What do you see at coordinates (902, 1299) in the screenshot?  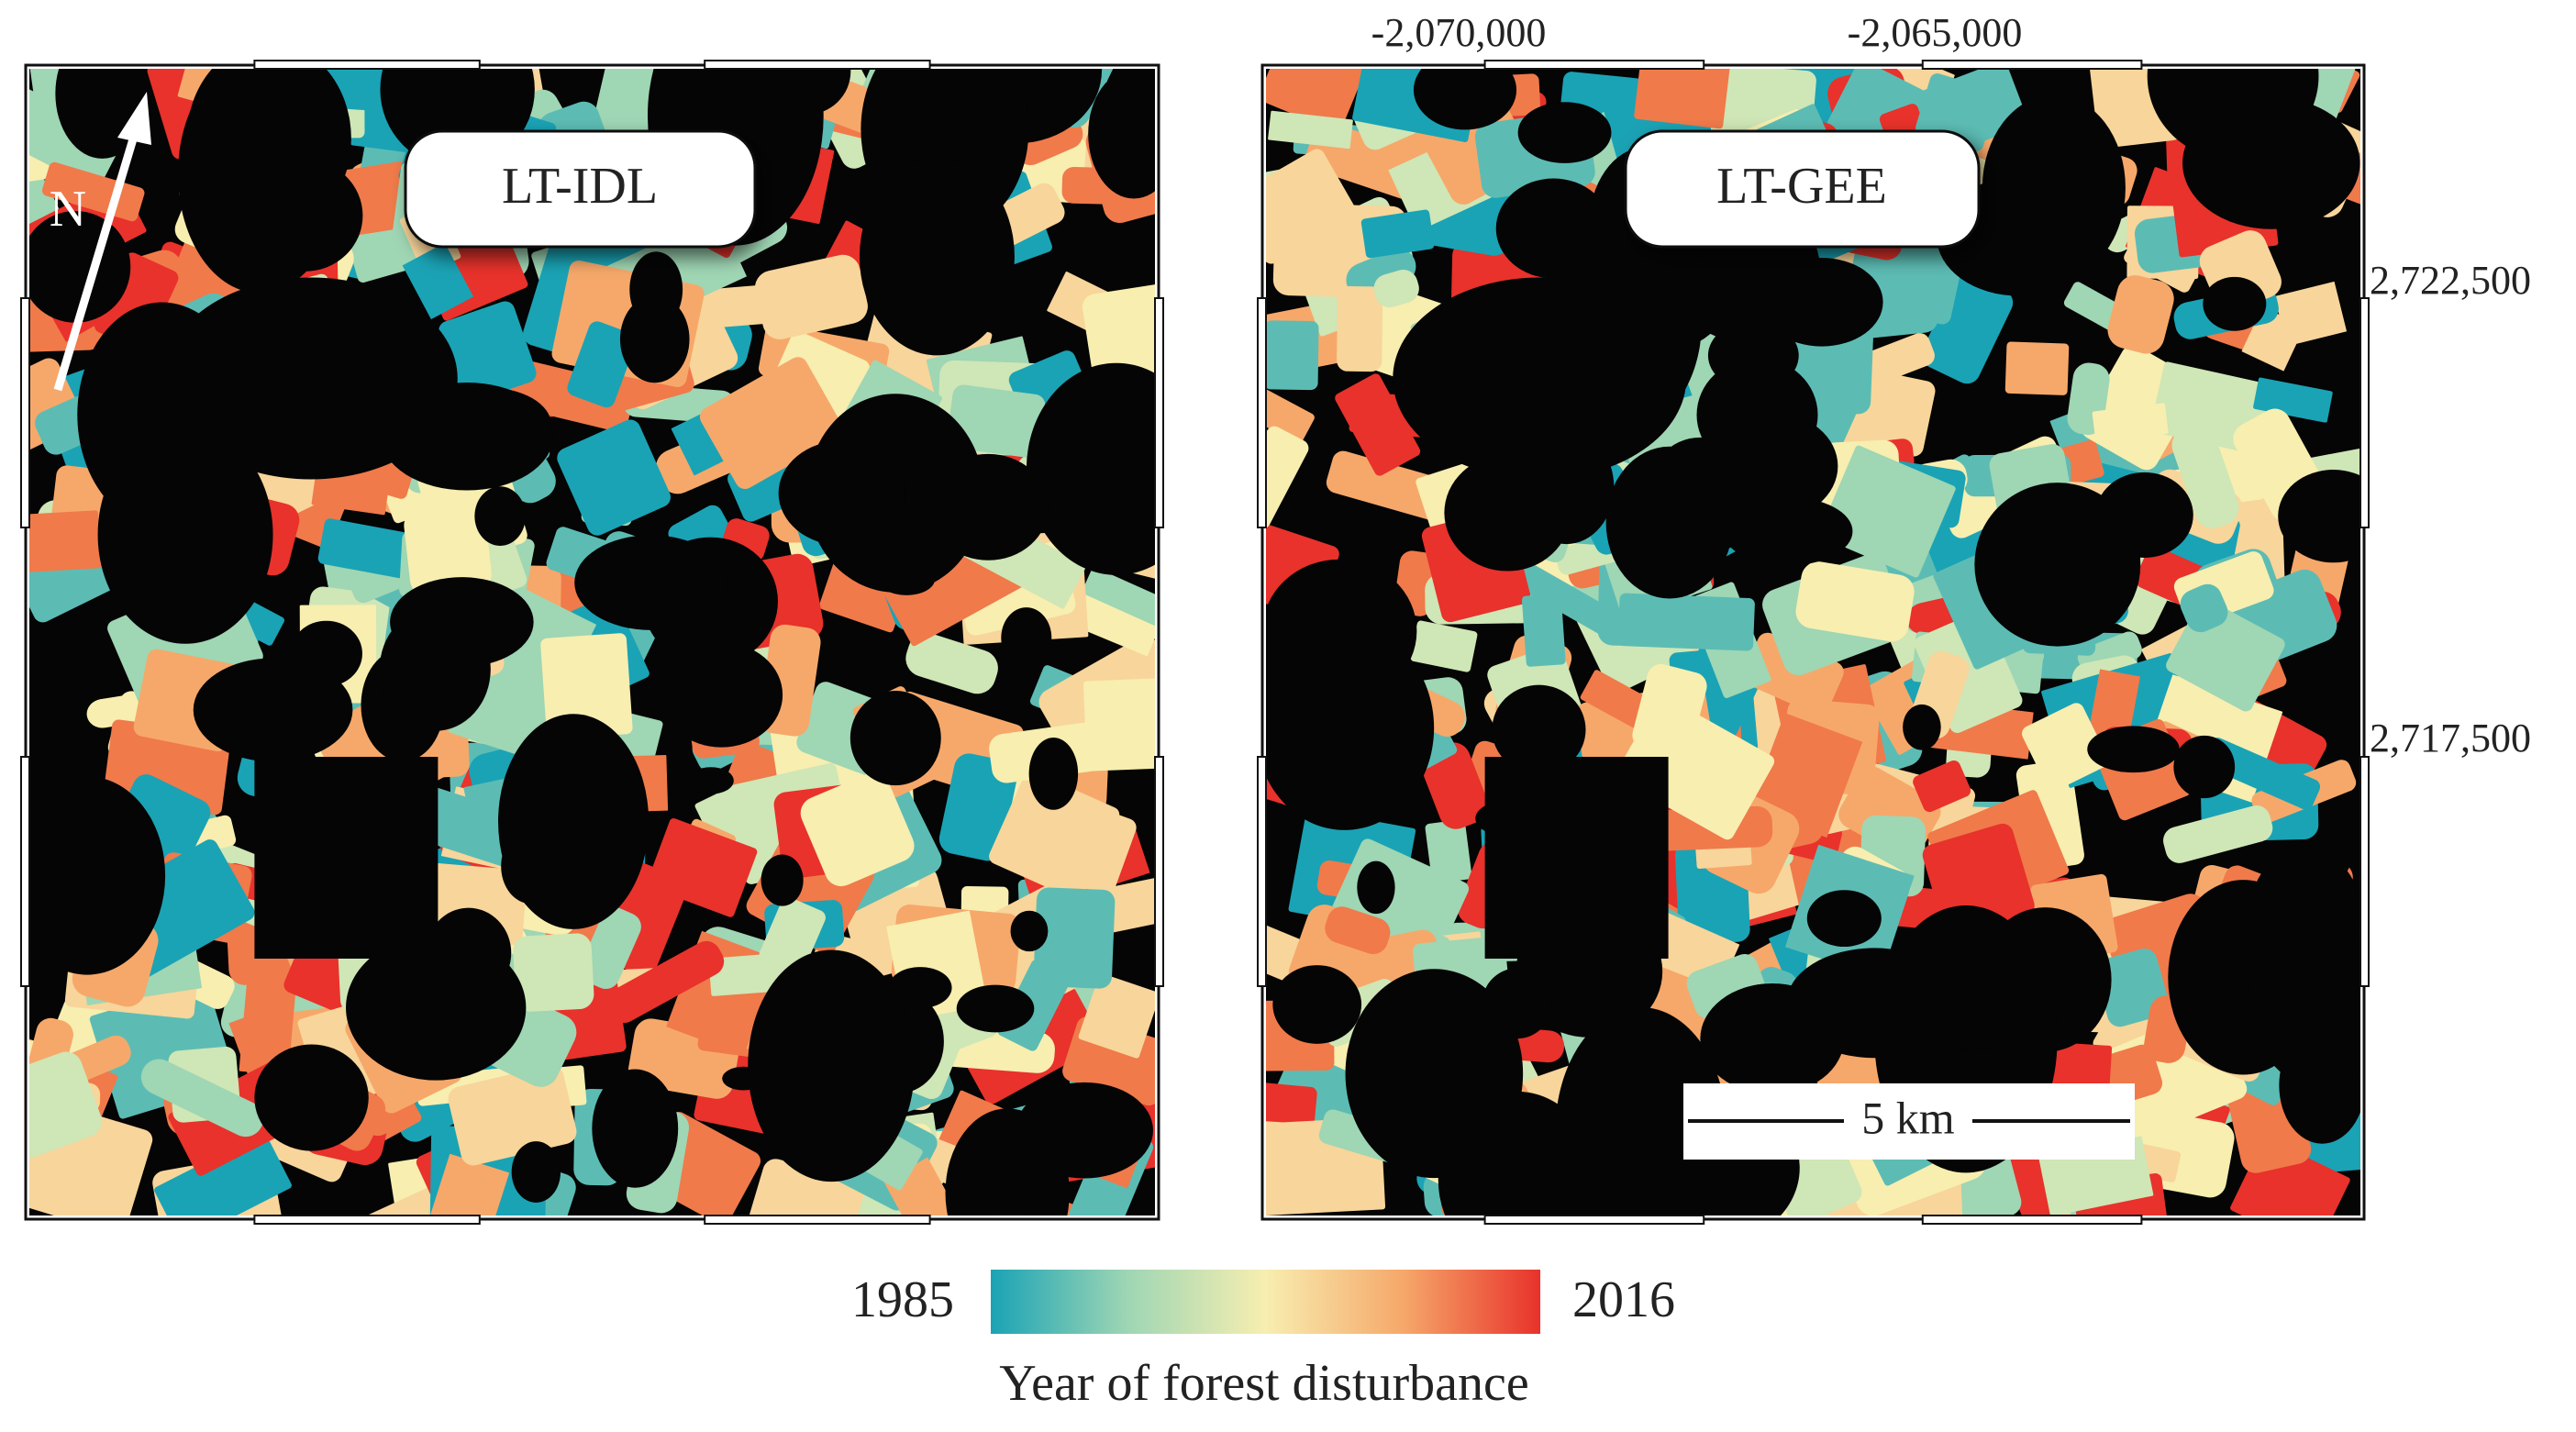 I see `colorbar-min: 1985` at bounding box center [902, 1299].